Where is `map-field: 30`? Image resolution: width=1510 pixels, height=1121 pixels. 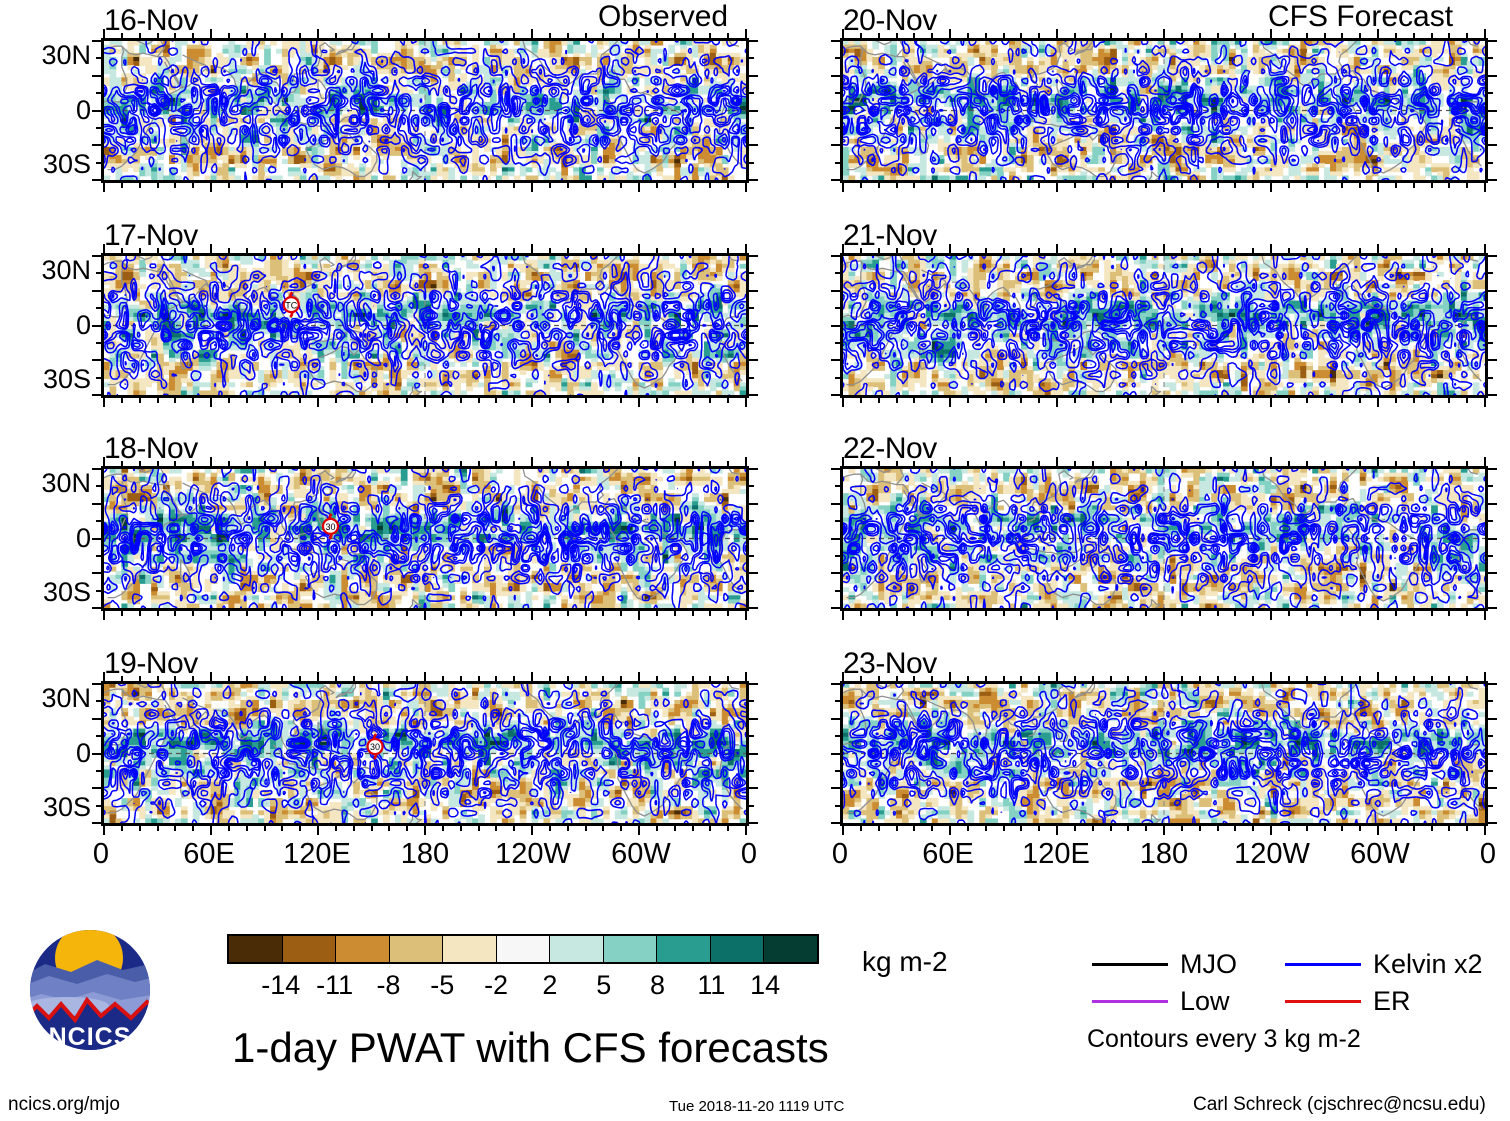 map-field: 30 is located at coordinates (425, 753).